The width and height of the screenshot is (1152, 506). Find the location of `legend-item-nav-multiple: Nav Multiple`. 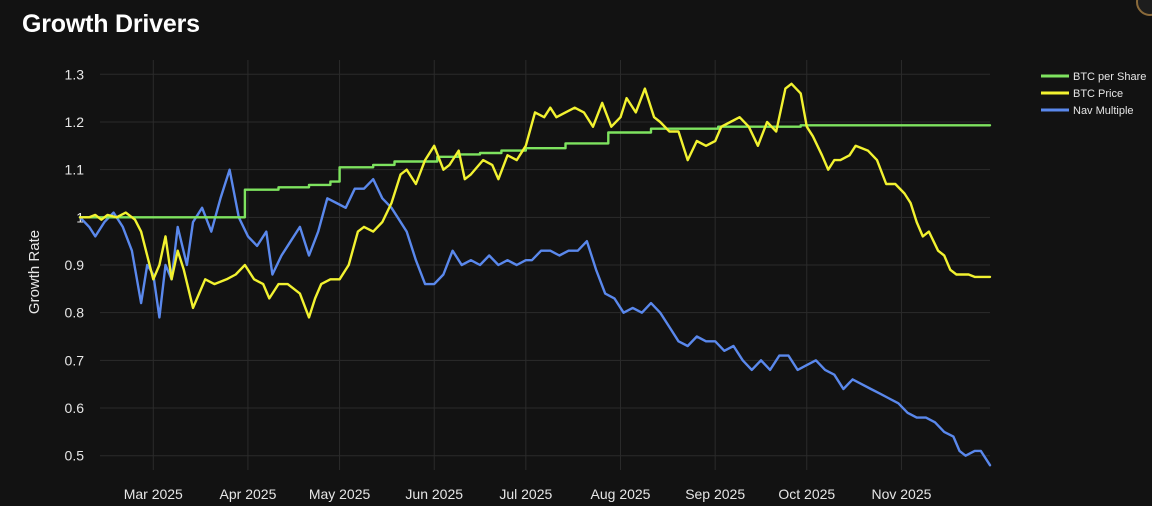

legend-item-nav-multiple: Nav Multiple is located at coordinates (1087, 111).